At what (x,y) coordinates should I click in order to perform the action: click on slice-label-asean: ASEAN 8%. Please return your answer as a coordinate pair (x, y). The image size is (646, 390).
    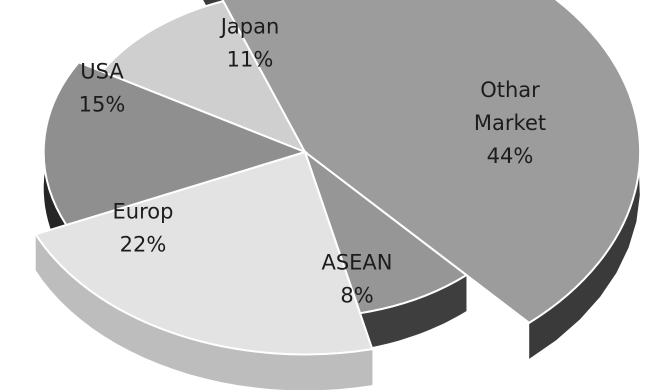
    Looking at the image, I should click on (356, 279).